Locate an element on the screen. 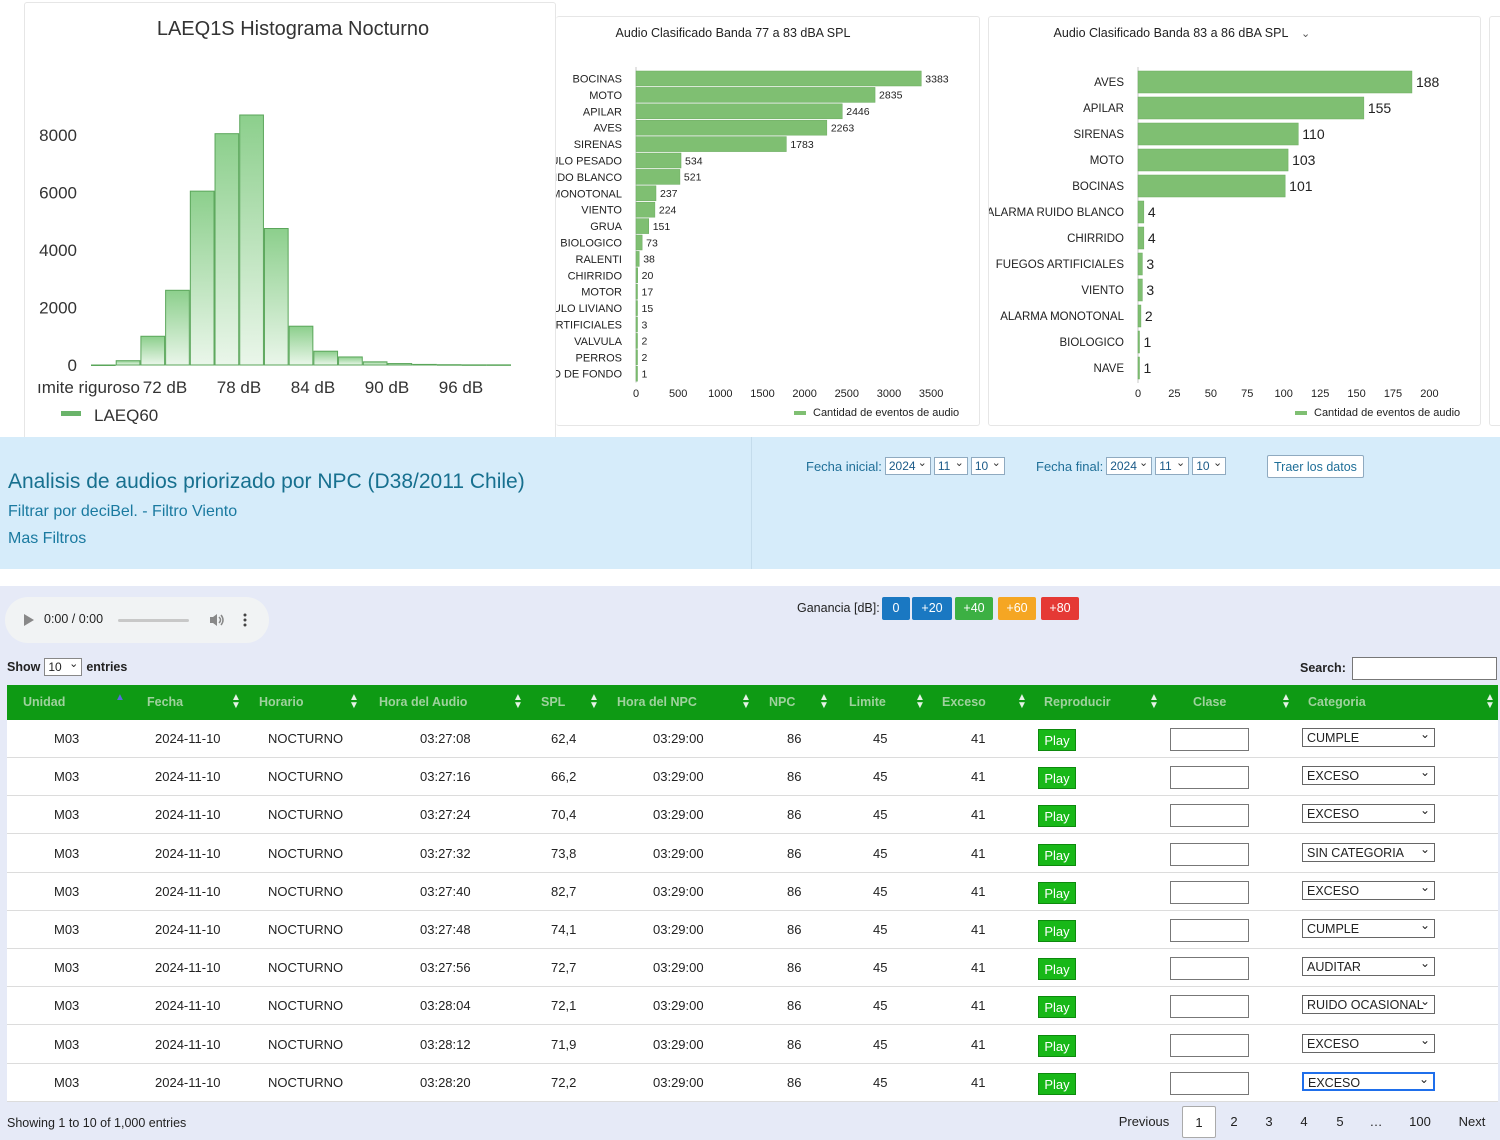  end-month-select: 11 is located at coordinates (1172, 465).